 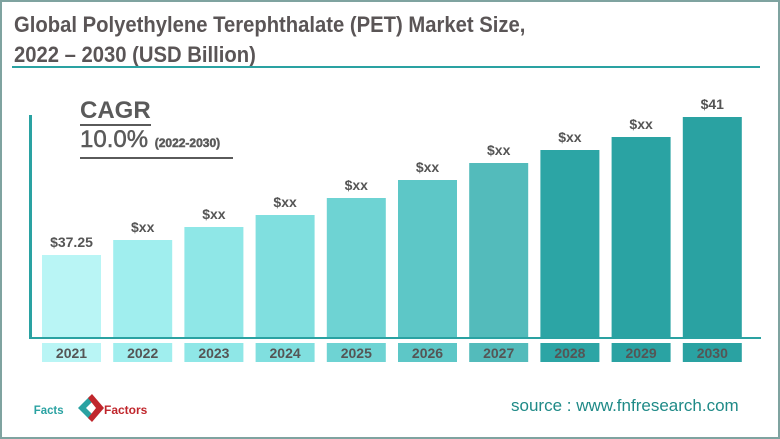 What do you see at coordinates (214, 282) in the screenshot?
I see `bar-2023` at bounding box center [214, 282].